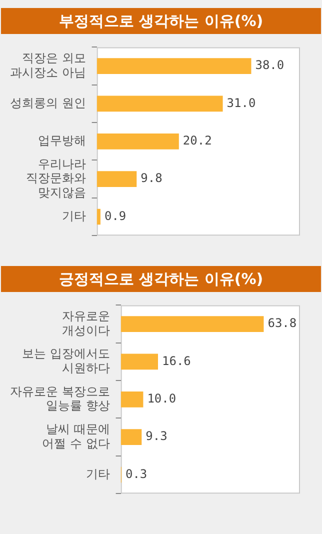  What do you see at coordinates (176, 361) in the screenshot?
I see `data-label: 16.6` at bounding box center [176, 361].